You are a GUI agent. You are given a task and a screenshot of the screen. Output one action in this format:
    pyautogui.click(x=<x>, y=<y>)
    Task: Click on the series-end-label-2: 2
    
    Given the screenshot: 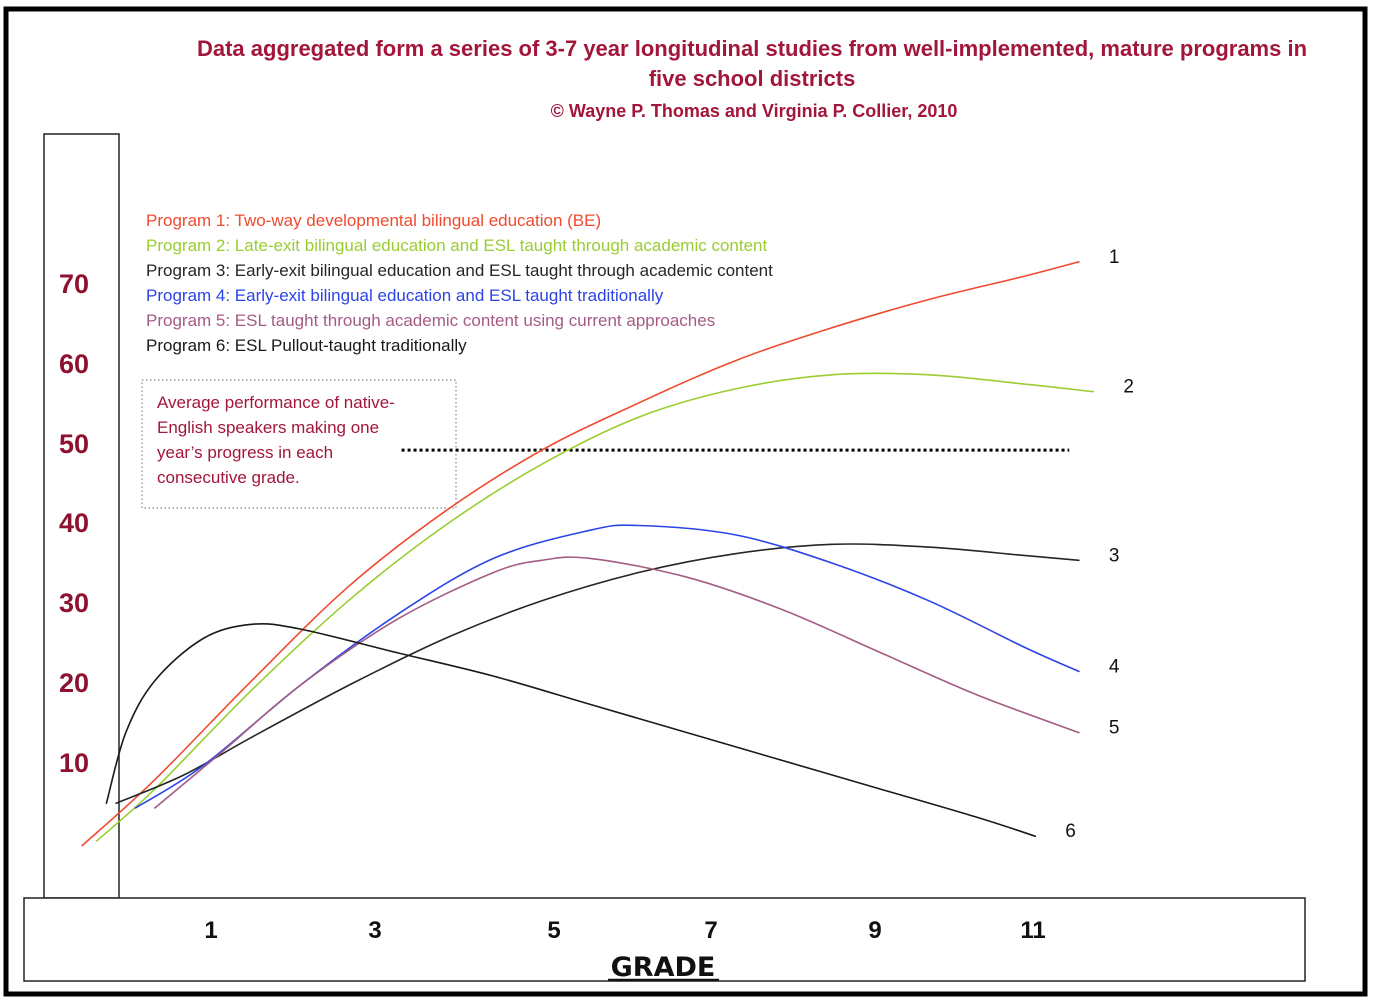 What is the action you would take?
    pyautogui.click(x=1128, y=387)
    